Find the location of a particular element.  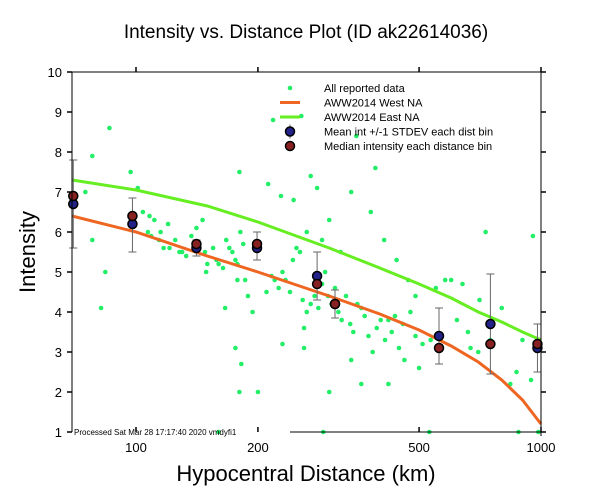

y-tick-label: 4 is located at coordinates (58, 312).